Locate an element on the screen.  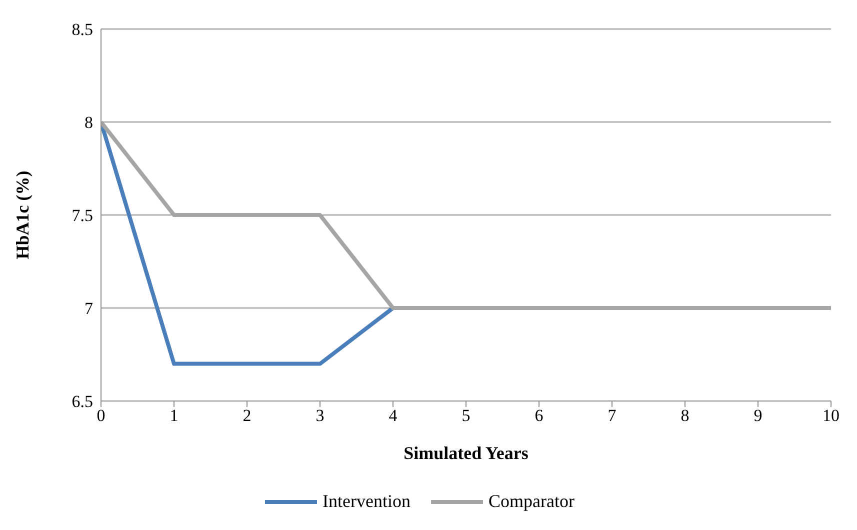
x-tick-label: 0 is located at coordinates (101, 416).